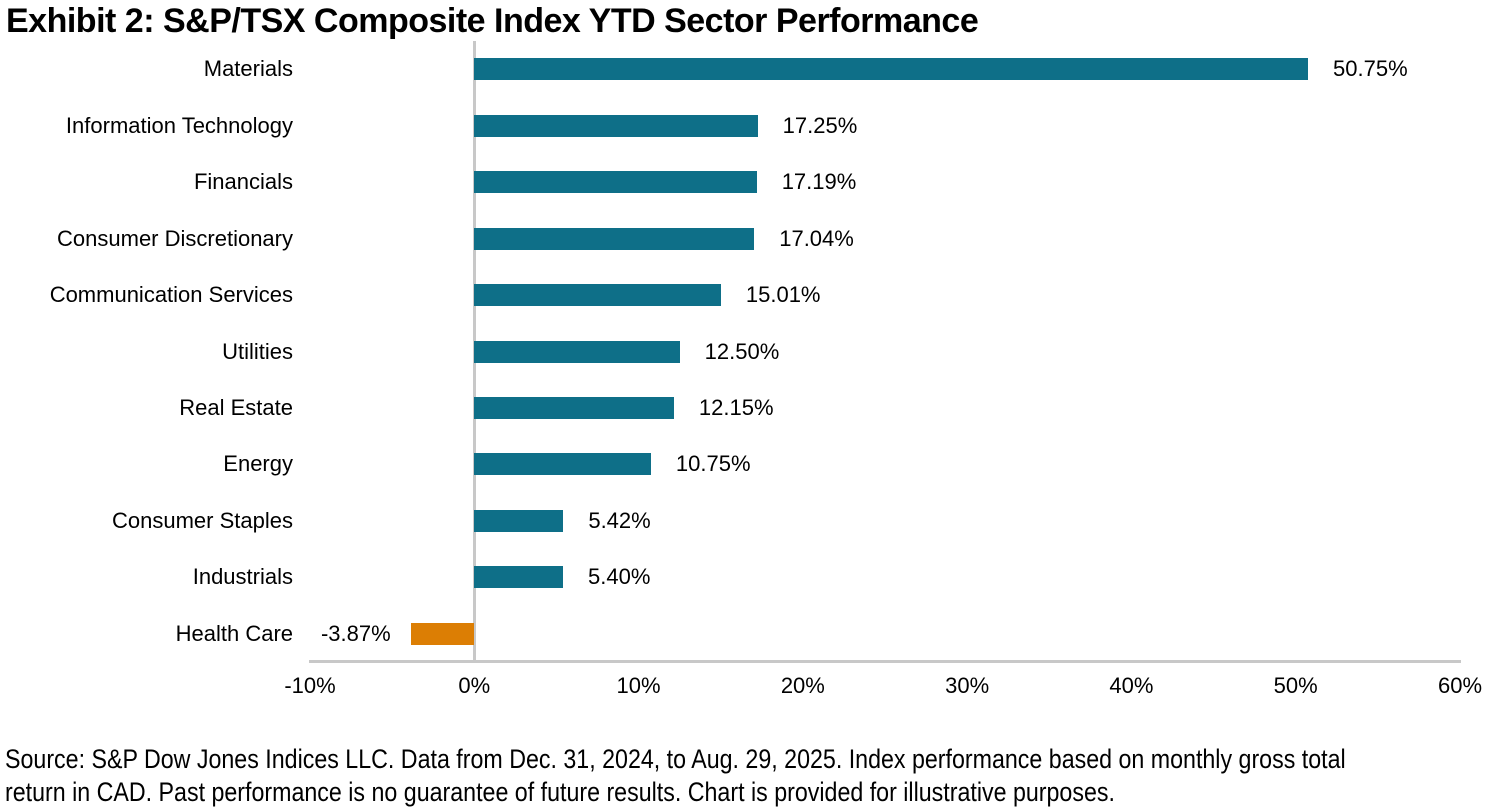  I want to click on value-label: 5.40%, so click(619, 577).